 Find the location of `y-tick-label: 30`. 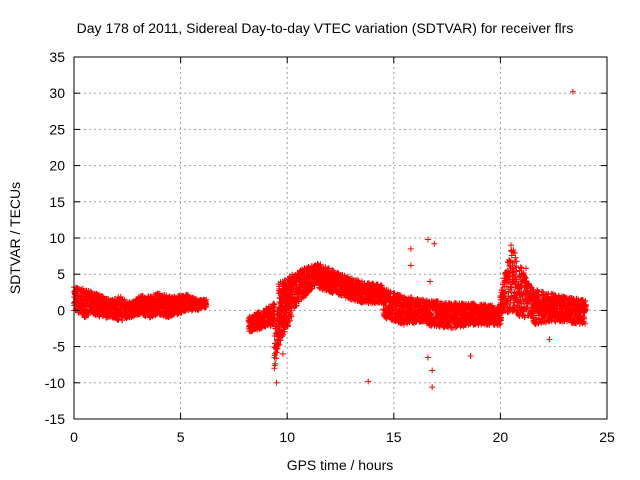

y-tick-label: 30 is located at coordinates (57, 93).